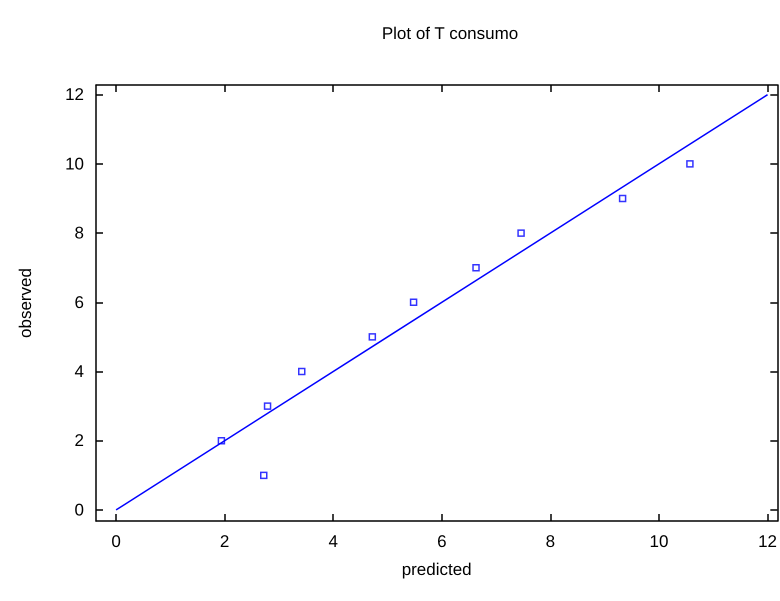  Describe the element at coordinates (79, 510) in the screenshot. I see `y-tick-label: 0` at that location.